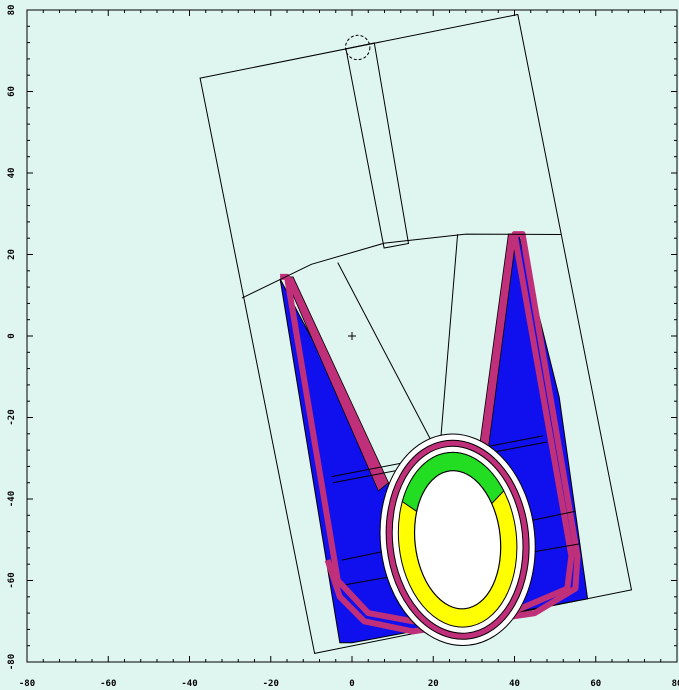 The width and height of the screenshot is (679, 690). Describe the element at coordinates (12, 335) in the screenshot. I see `y-tick-label: 0` at that location.